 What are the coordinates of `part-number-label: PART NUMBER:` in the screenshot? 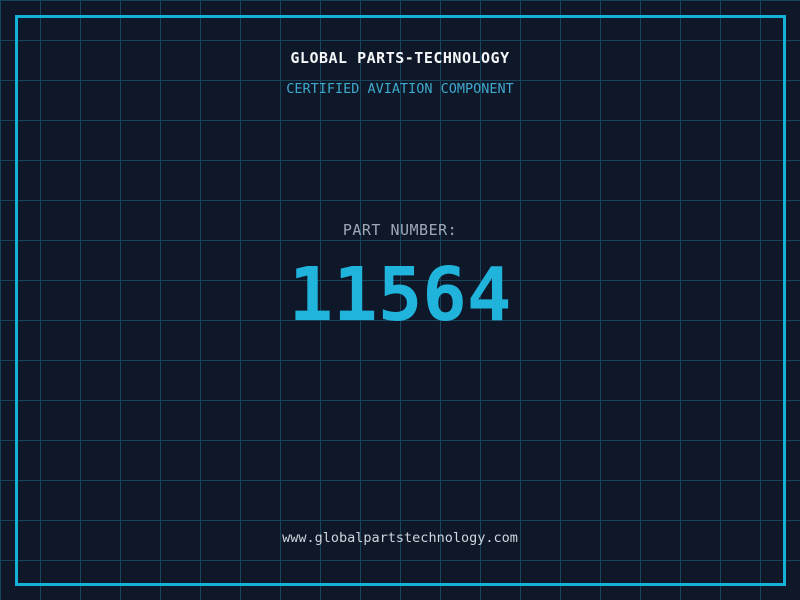 It's located at (400, 230).